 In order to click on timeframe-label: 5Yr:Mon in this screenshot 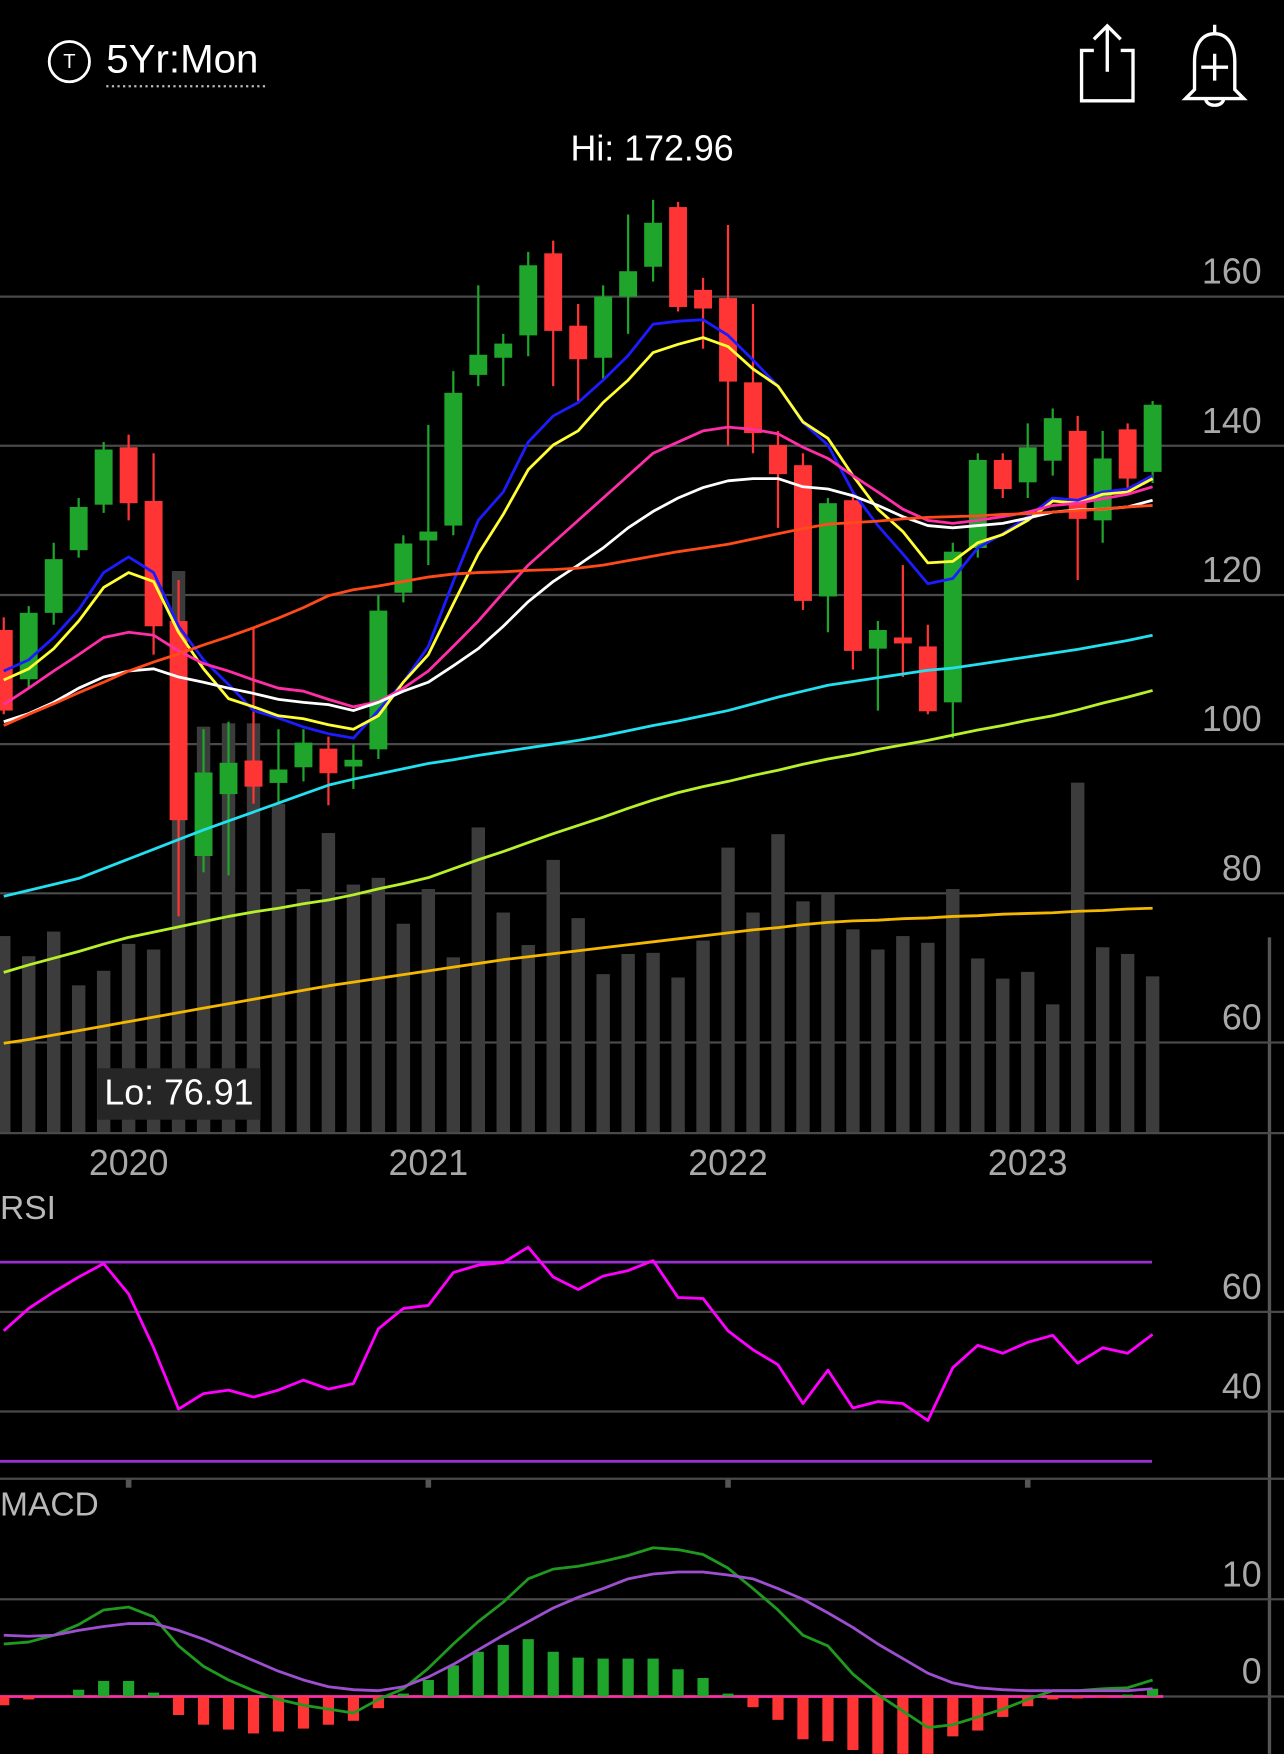, I will do `click(182, 58)`.